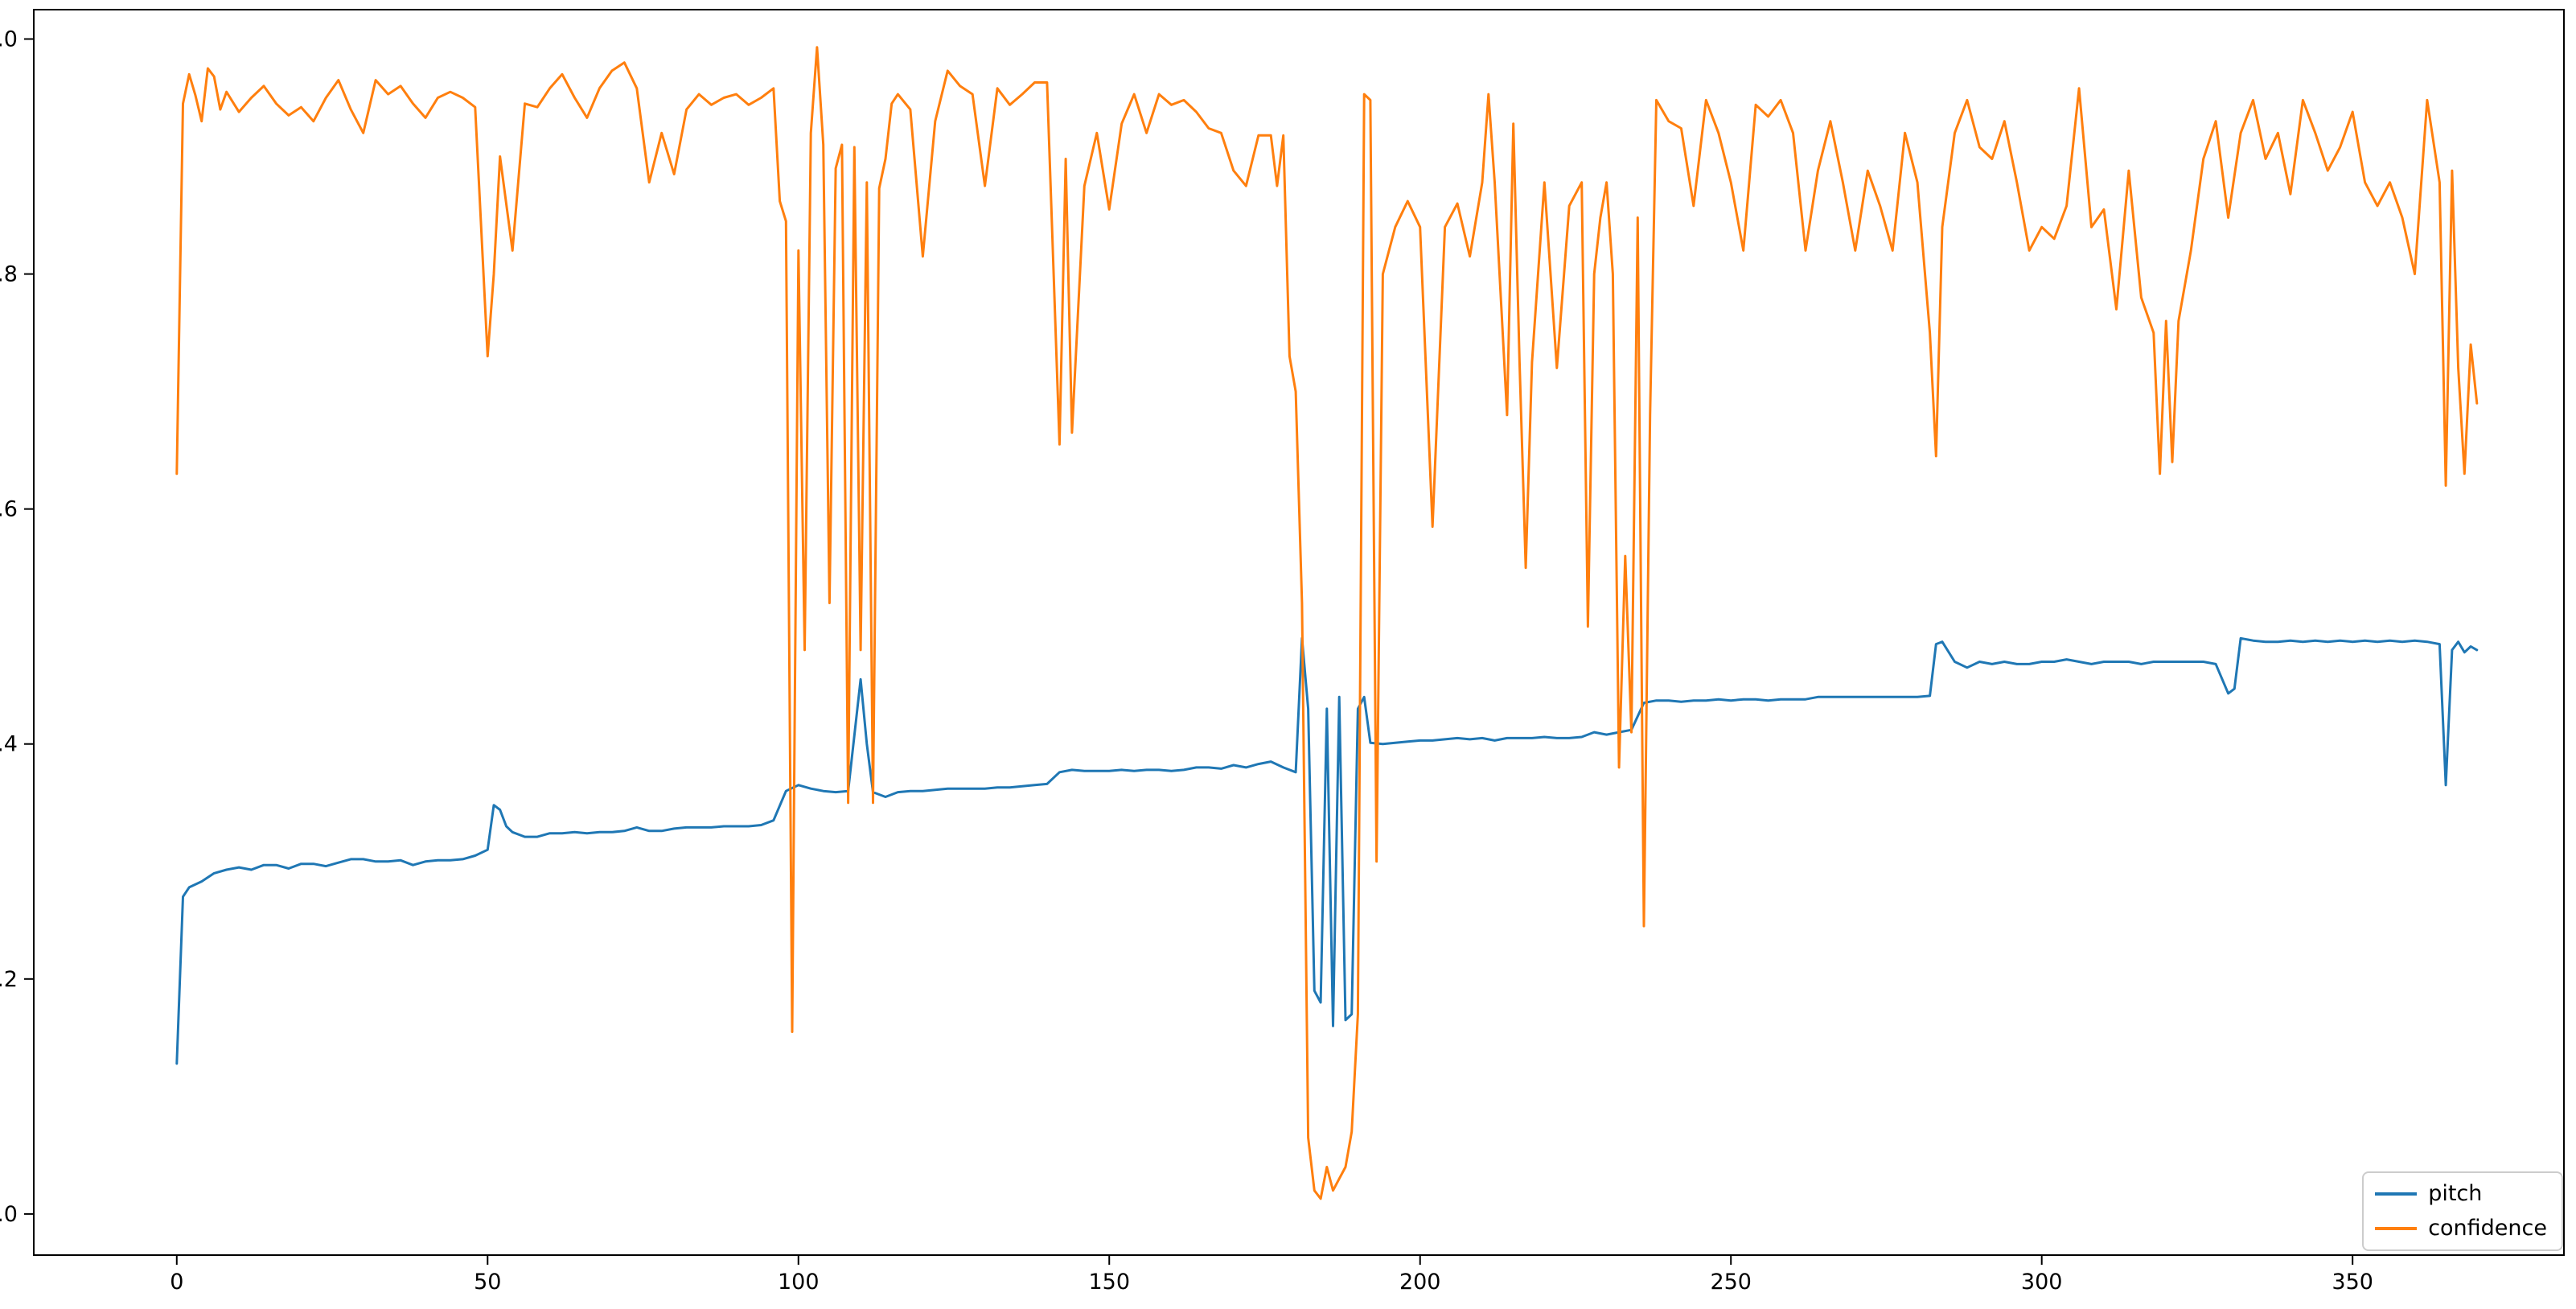  What do you see at coordinates (9, 979) in the screenshot?
I see `y-tick-label: 0.2` at bounding box center [9, 979].